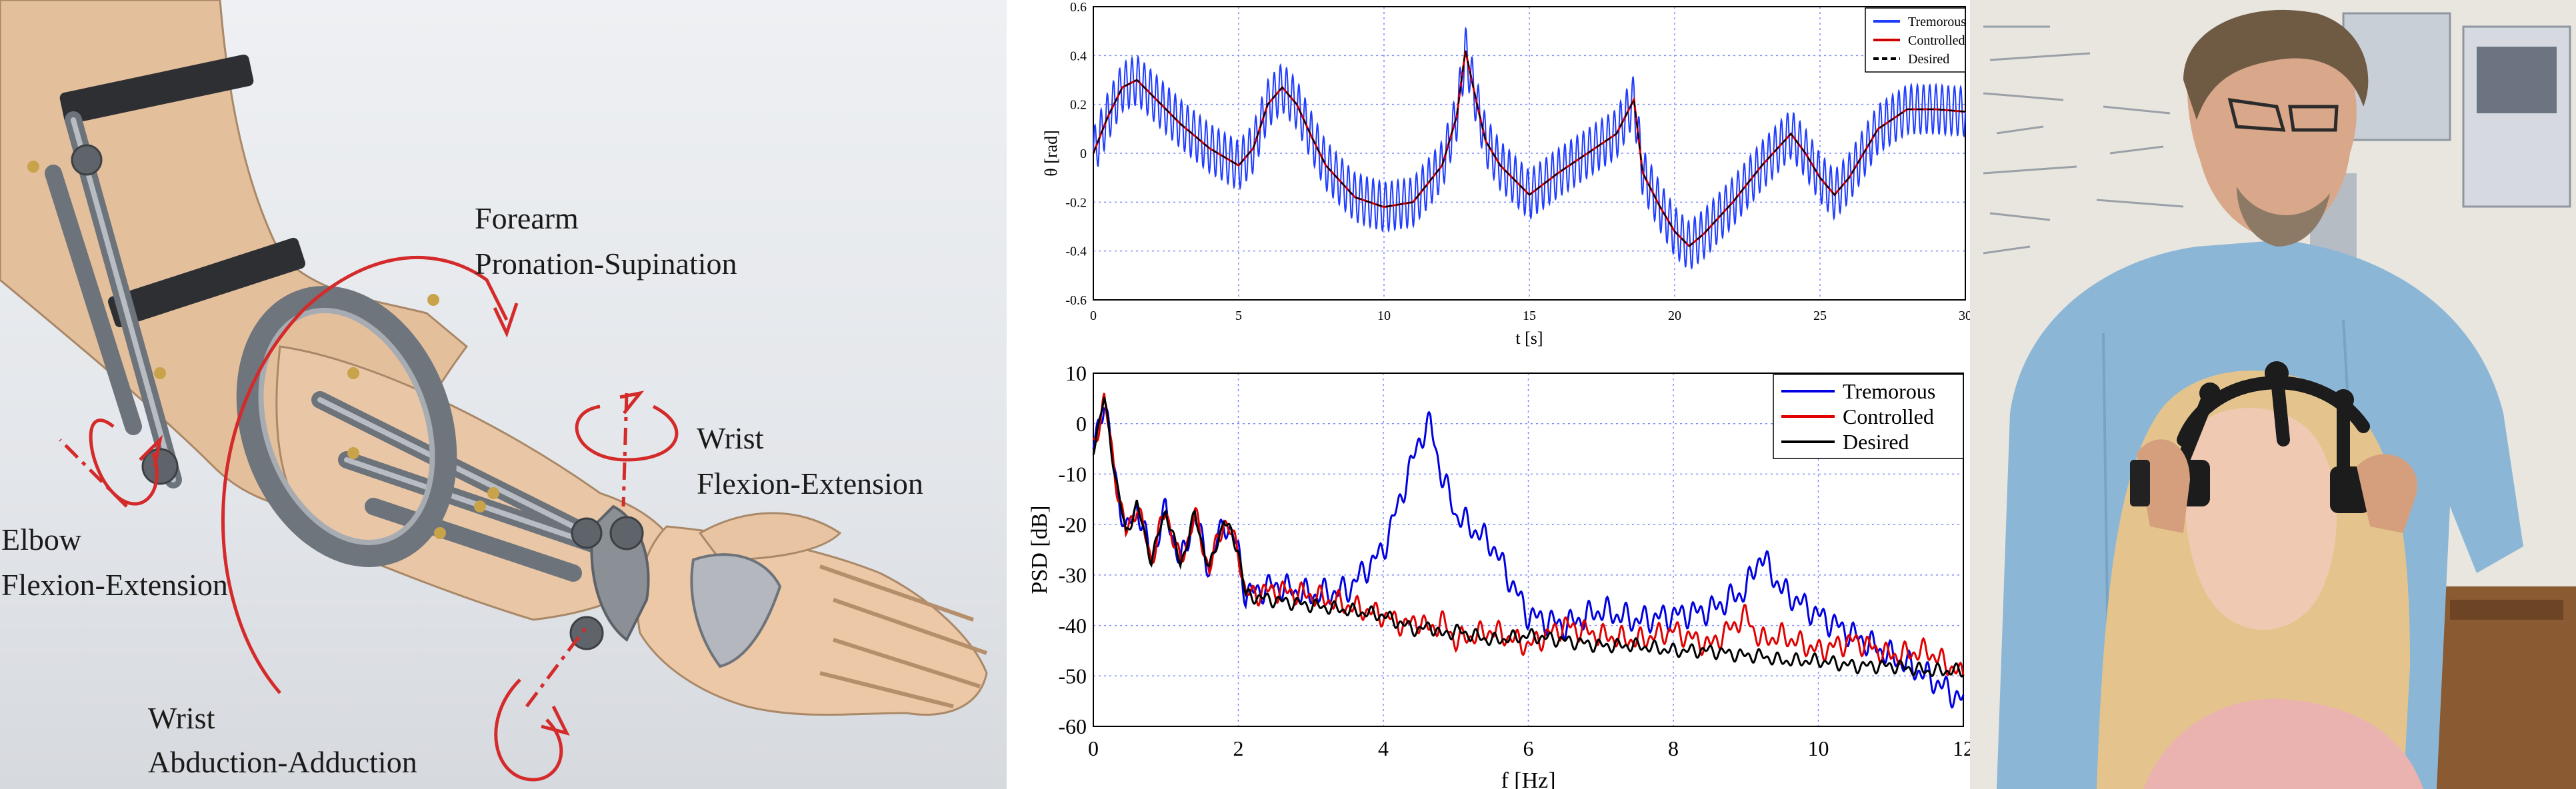  I want to click on y-tick-label: -30, so click(1072, 575).